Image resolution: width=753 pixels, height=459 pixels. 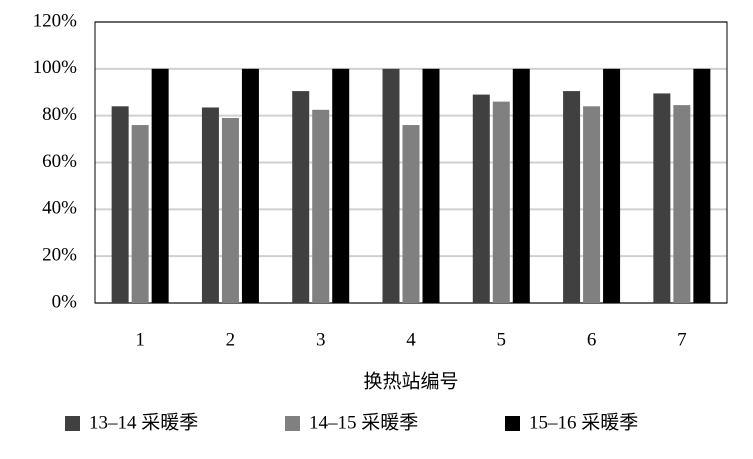 I want to click on legend-label: 14–15 采暖季, so click(x=363, y=422).